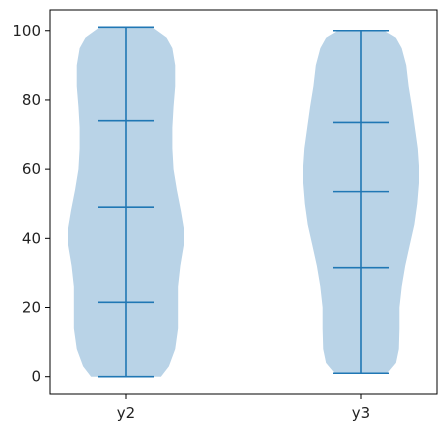  What do you see at coordinates (31, 238) in the screenshot?
I see `y-tick-label: 40` at bounding box center [31, 238].